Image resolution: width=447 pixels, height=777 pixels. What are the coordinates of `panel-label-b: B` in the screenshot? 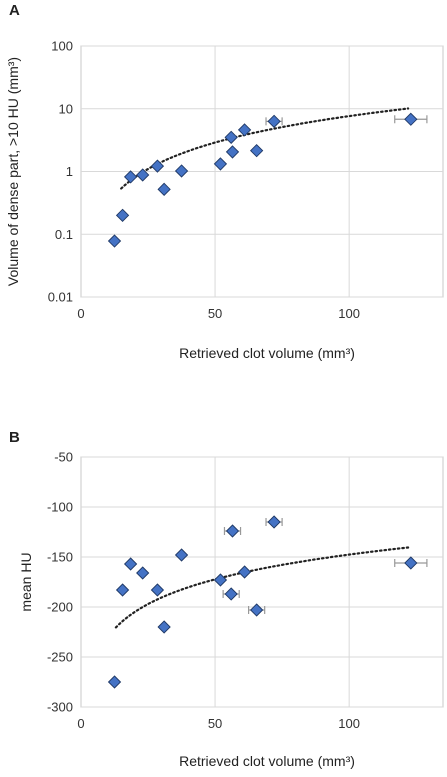 It's located at (14, 437).